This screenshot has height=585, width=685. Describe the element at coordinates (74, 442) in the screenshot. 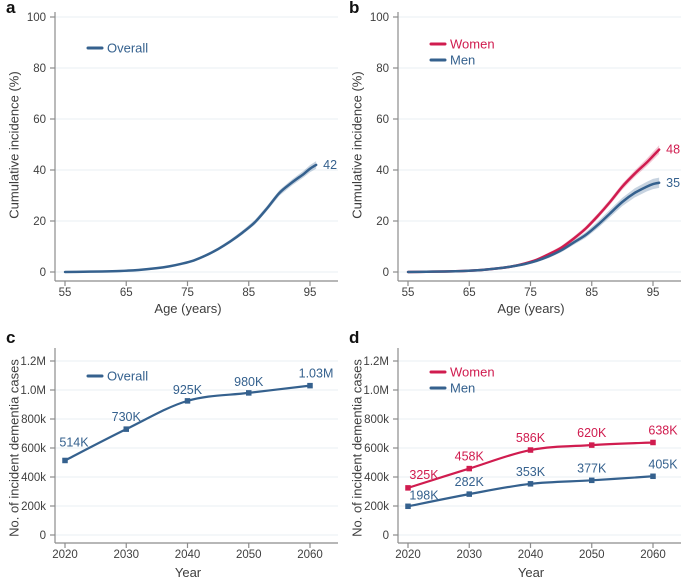

I see `data-point-label: 514K` at that location.